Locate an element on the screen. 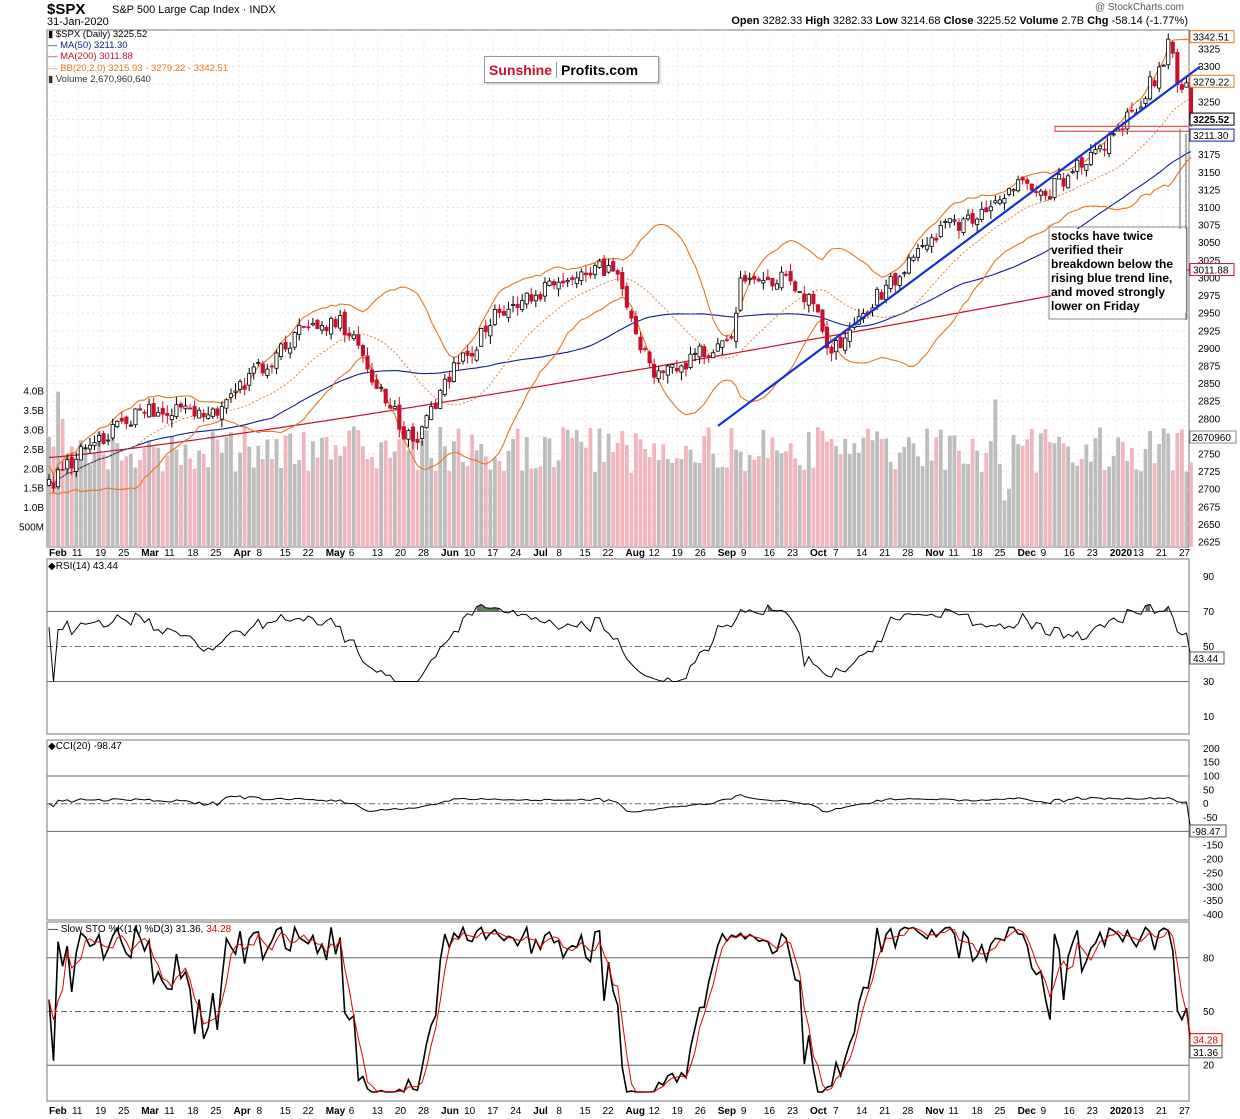 This screenshot has width=1240, height=1119. volume-tick-label: 2.5B is located at coordinates (33, 450).